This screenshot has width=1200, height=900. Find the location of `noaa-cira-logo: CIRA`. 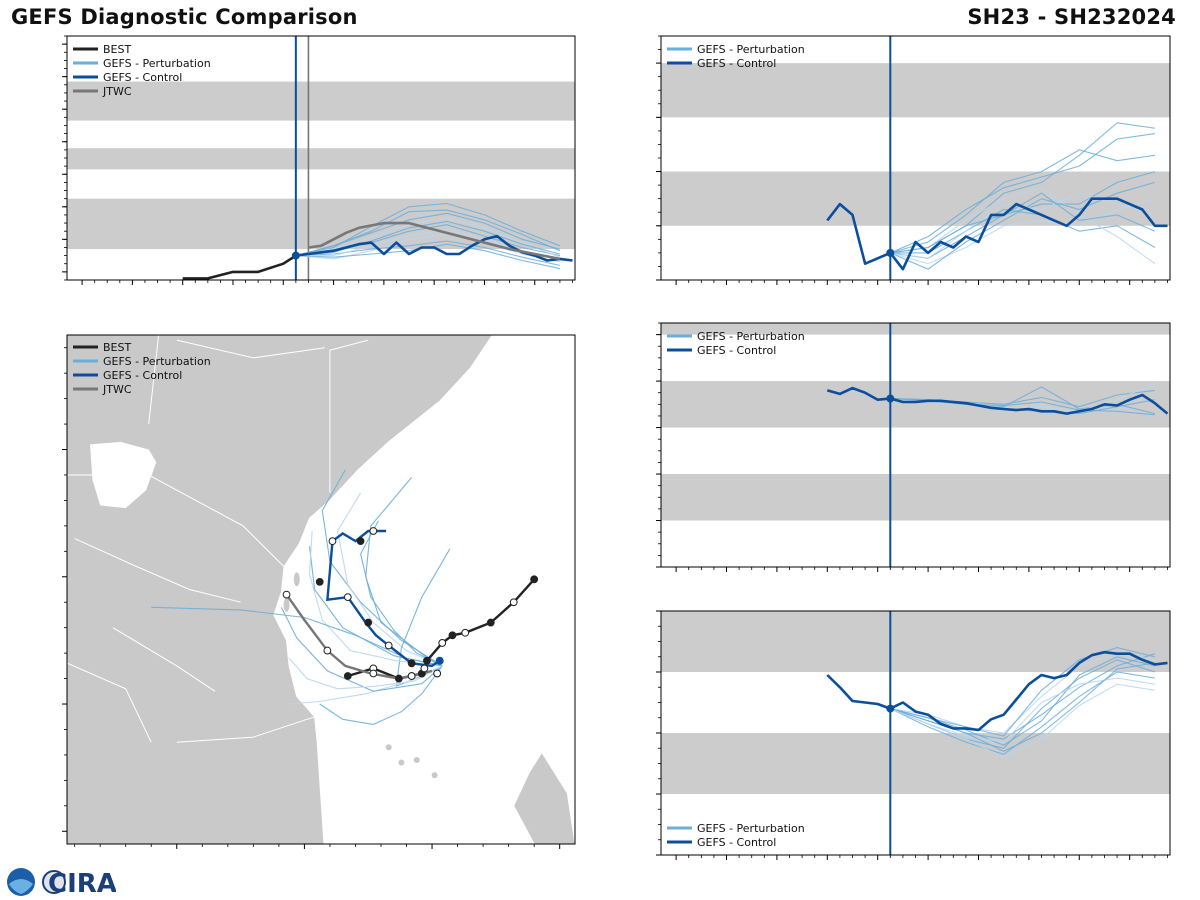

noaa-cira-logo: CIRA is located at coordinates (61, 883).